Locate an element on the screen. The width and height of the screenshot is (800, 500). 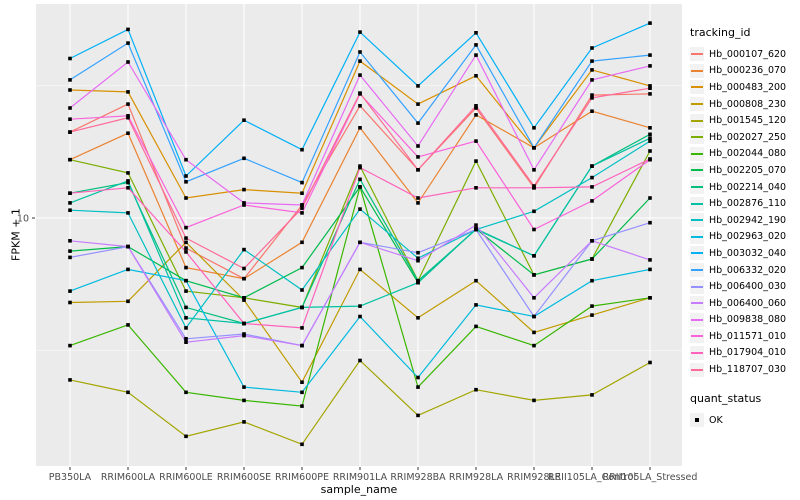
legend-item-label: Hb_118707_030 is located at coordinates (748, 370).